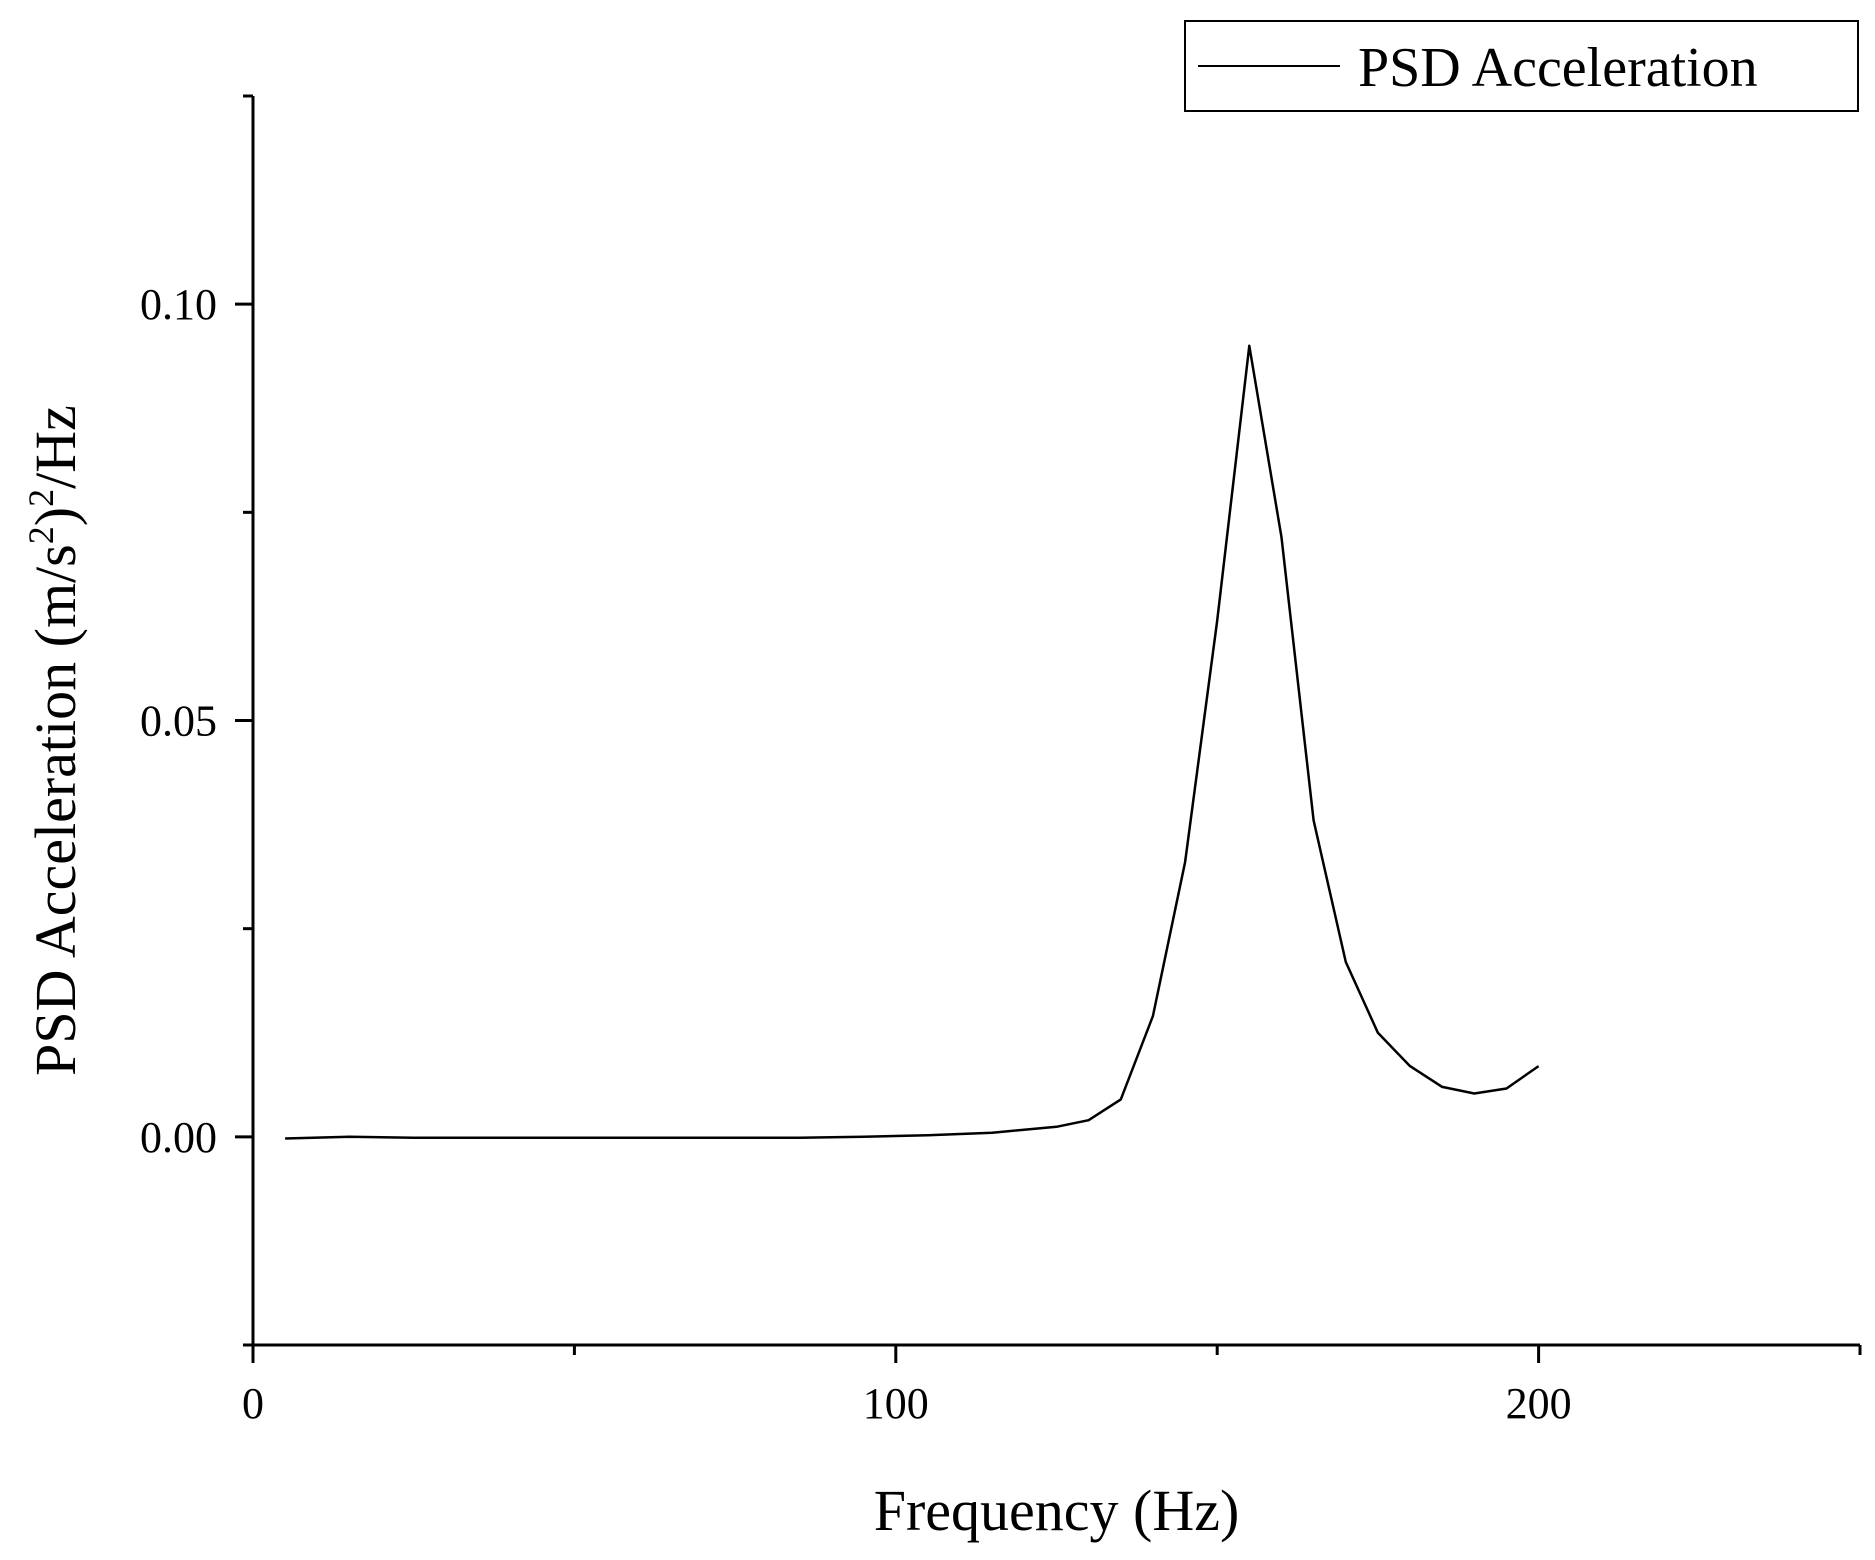 The height and width of the screenshot is (1560, 1875). I want to click on legend-label: PSD Acceleration, so click(1558, 68).